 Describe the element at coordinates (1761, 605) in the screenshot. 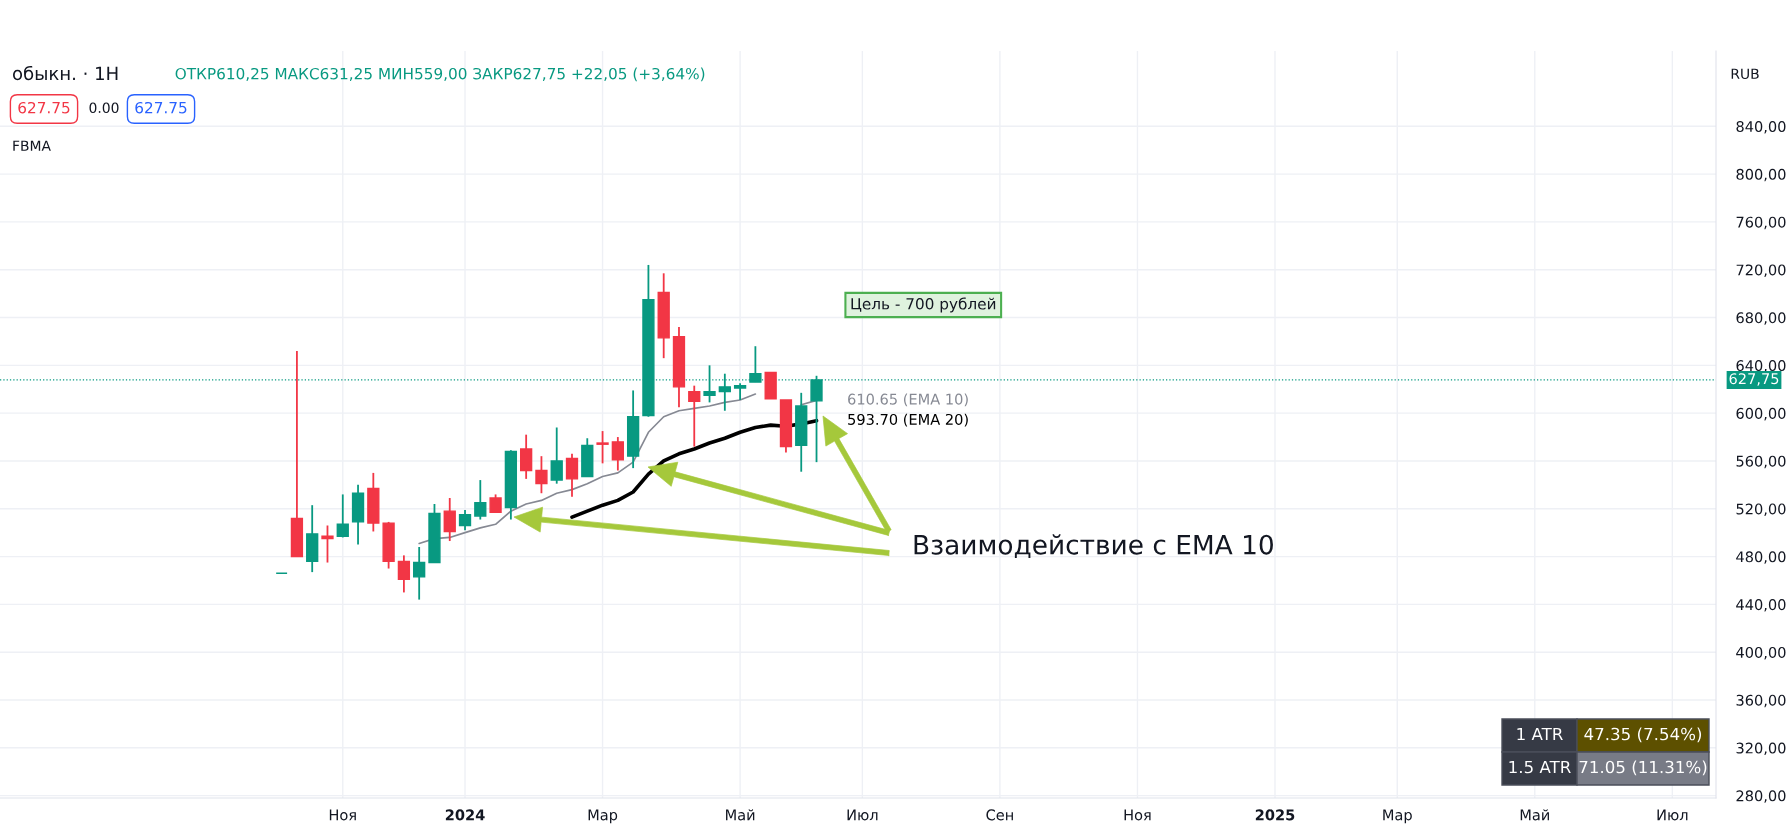

I see `y-tick-label: 440,00` at that location.